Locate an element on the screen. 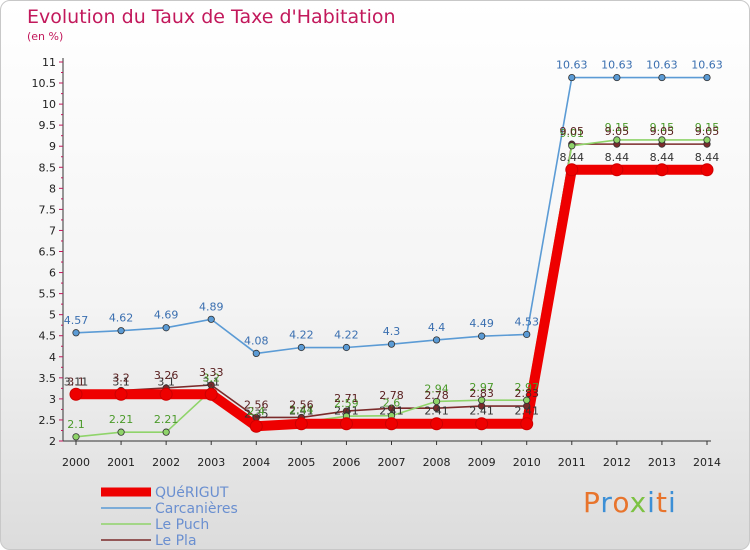 The image size is (750, 550). legend-label-1: Carcanières is located at coordinates (196, 509).